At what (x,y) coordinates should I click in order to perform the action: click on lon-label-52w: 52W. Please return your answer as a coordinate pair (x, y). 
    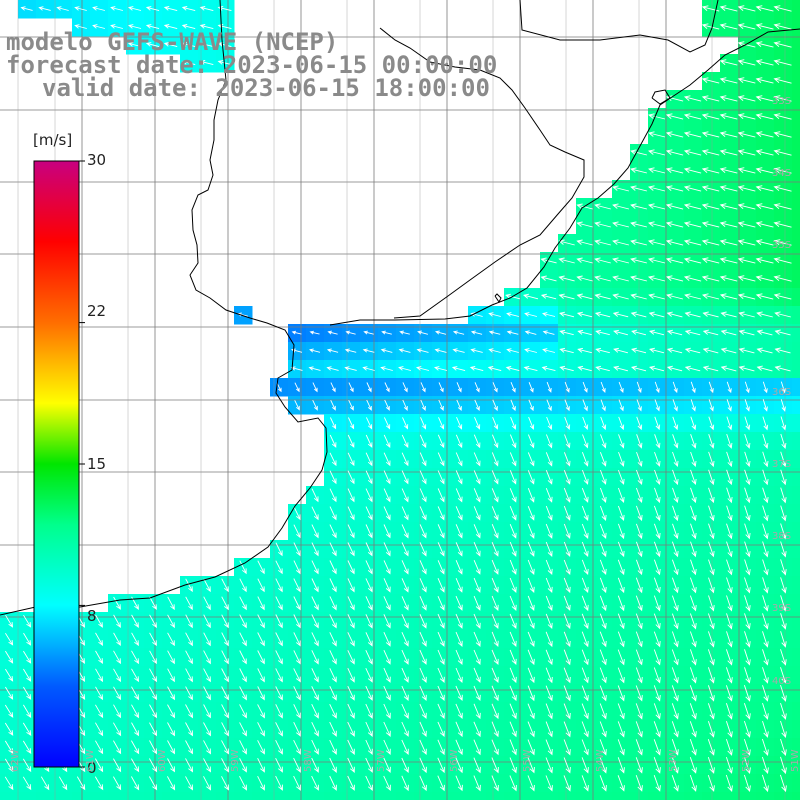
    Looking at the image, I should click on (746, 760).